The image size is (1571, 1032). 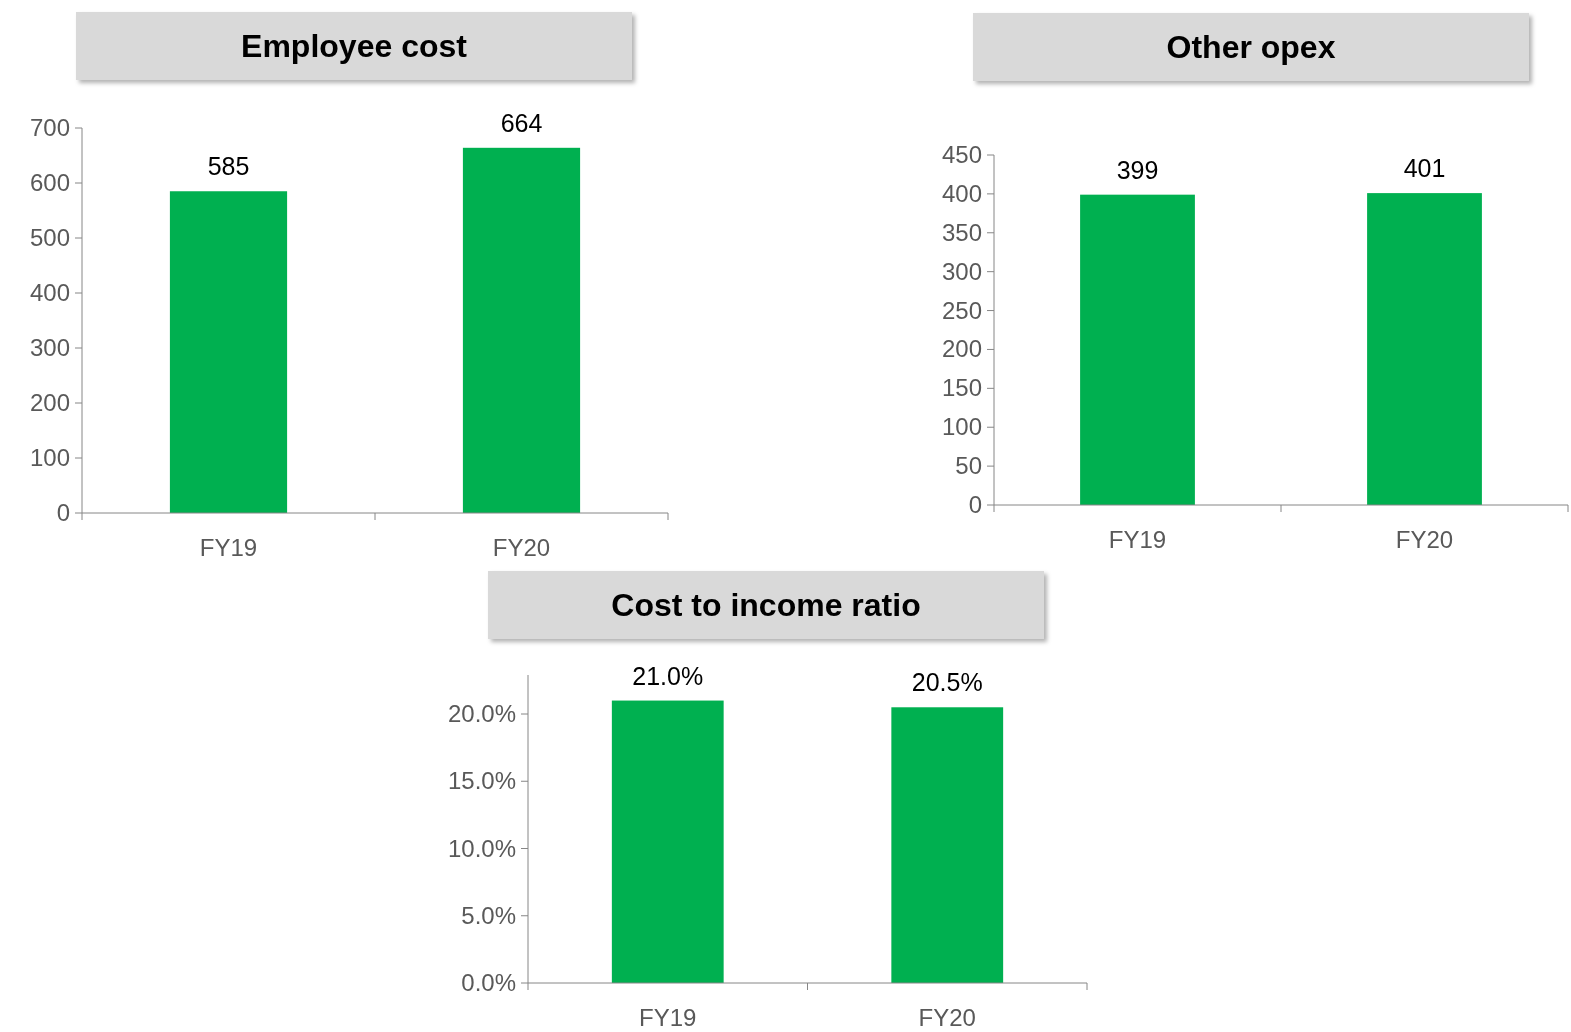 I want to click on y-tick-label: 150, so click(x=961, y=388).